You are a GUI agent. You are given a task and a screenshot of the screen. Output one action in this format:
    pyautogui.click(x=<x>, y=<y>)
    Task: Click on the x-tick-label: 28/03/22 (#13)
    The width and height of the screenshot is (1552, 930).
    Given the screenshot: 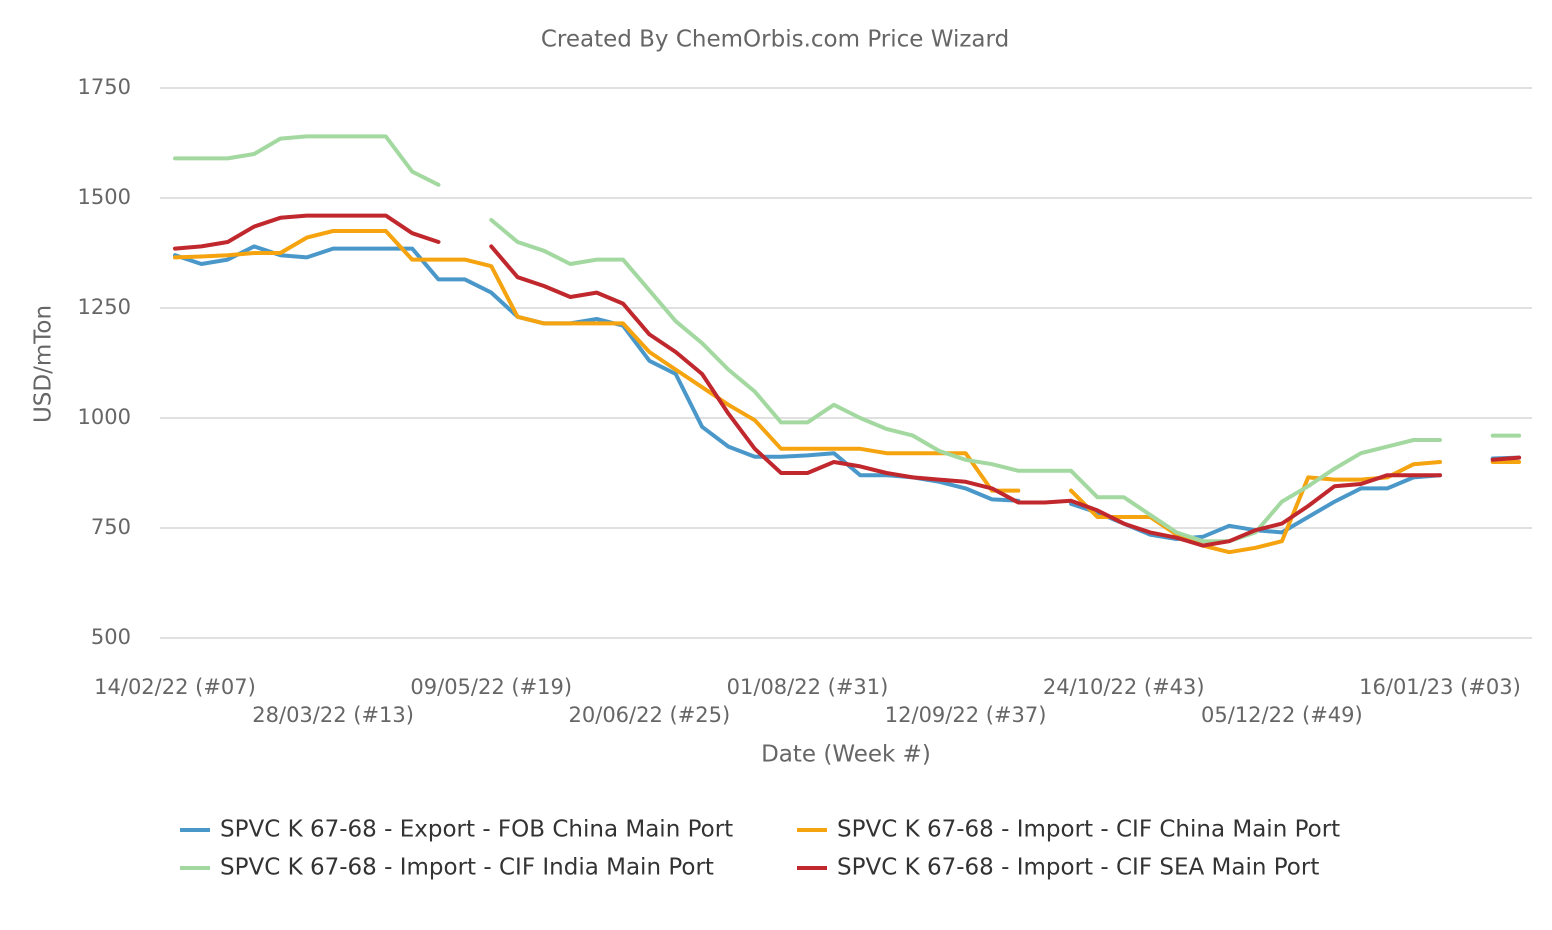 What is the action you would take?
    pyautogui.click(x=333, y=715)
    